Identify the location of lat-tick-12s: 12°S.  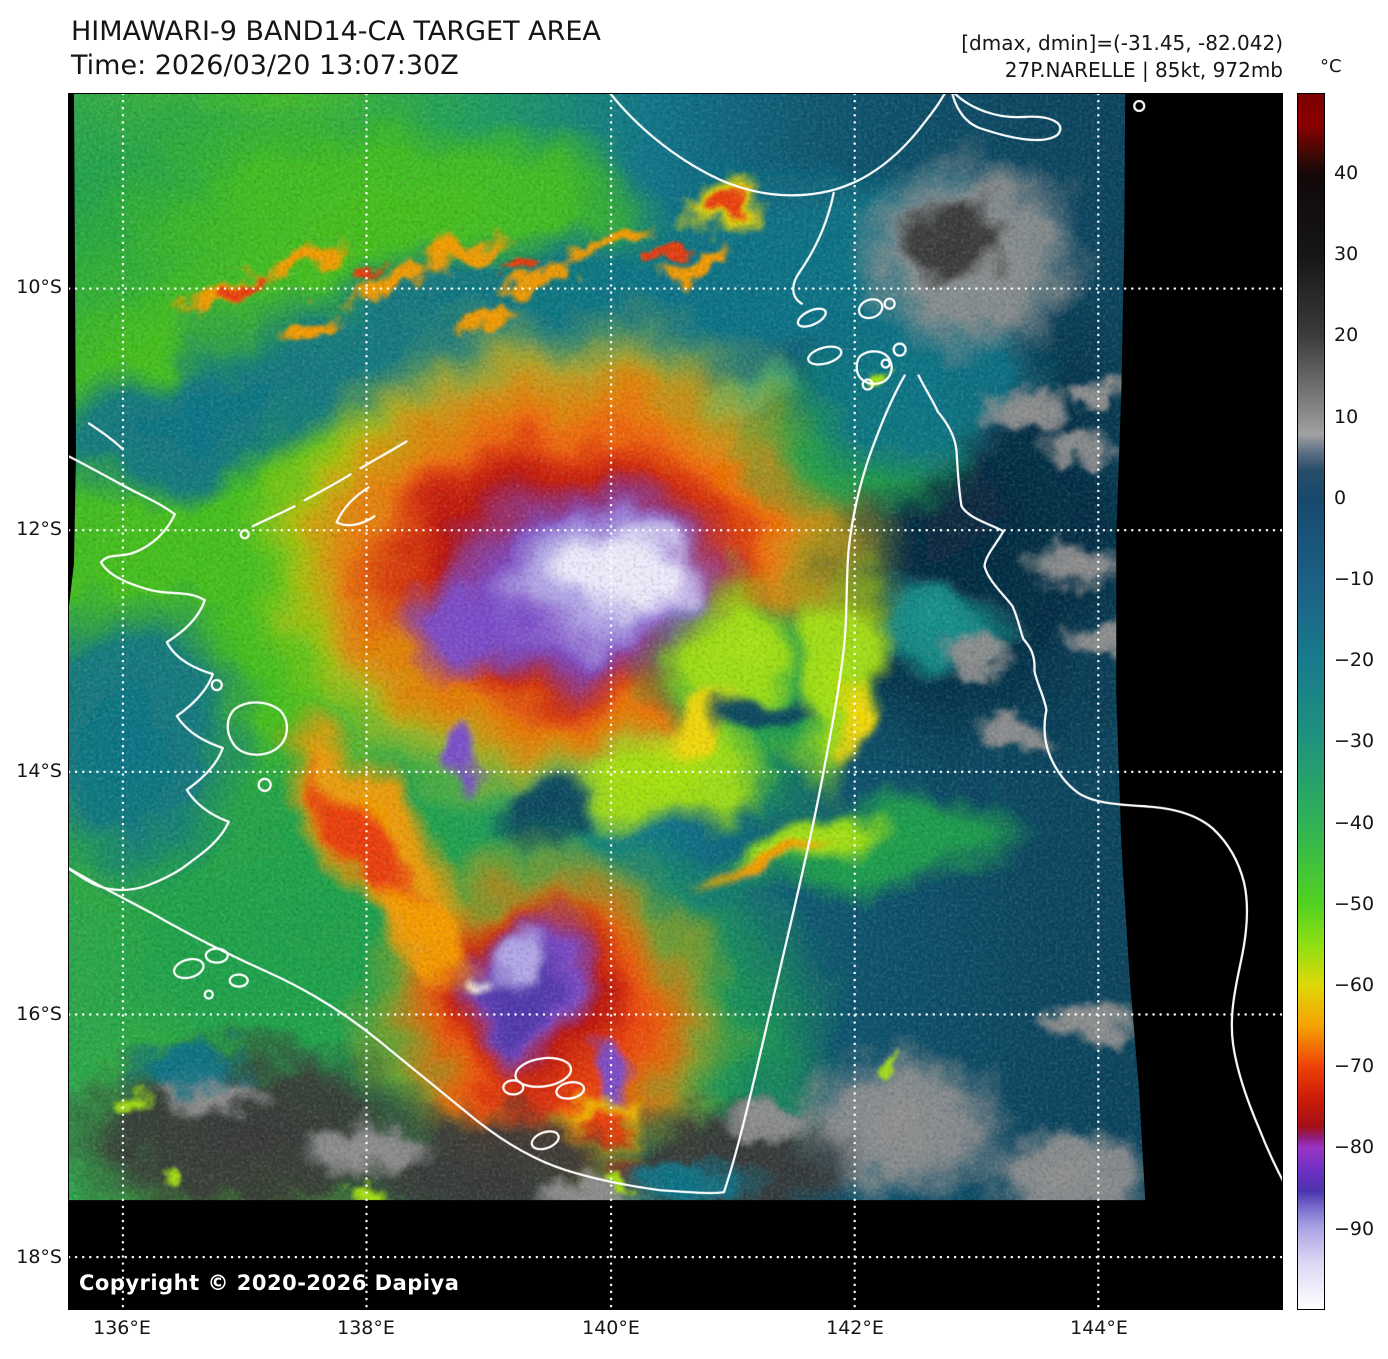
(39, 529).